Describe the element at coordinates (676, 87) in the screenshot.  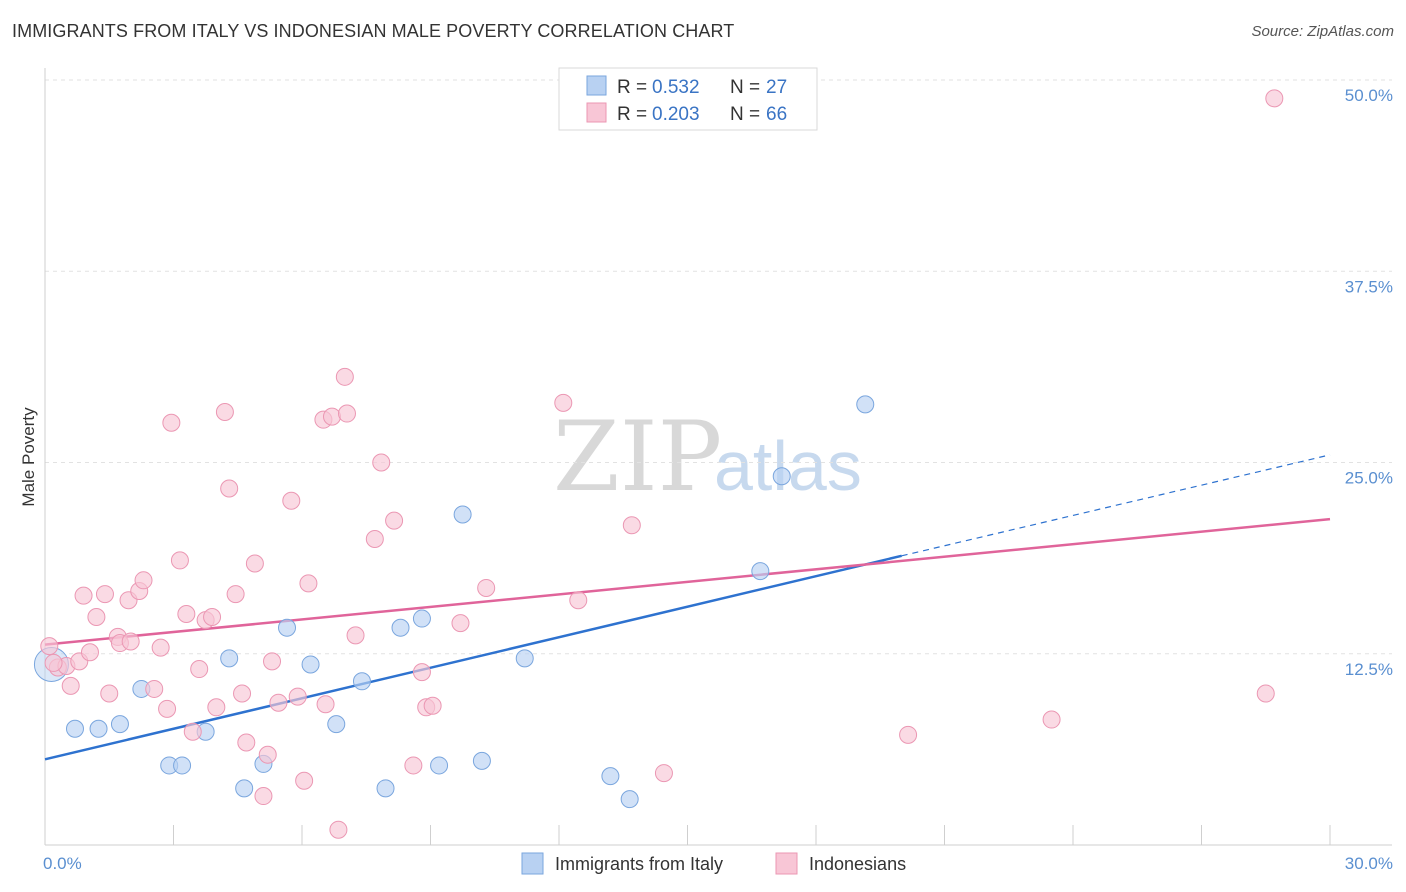
I see `legend-r-value-italy: 0.532` at that location.